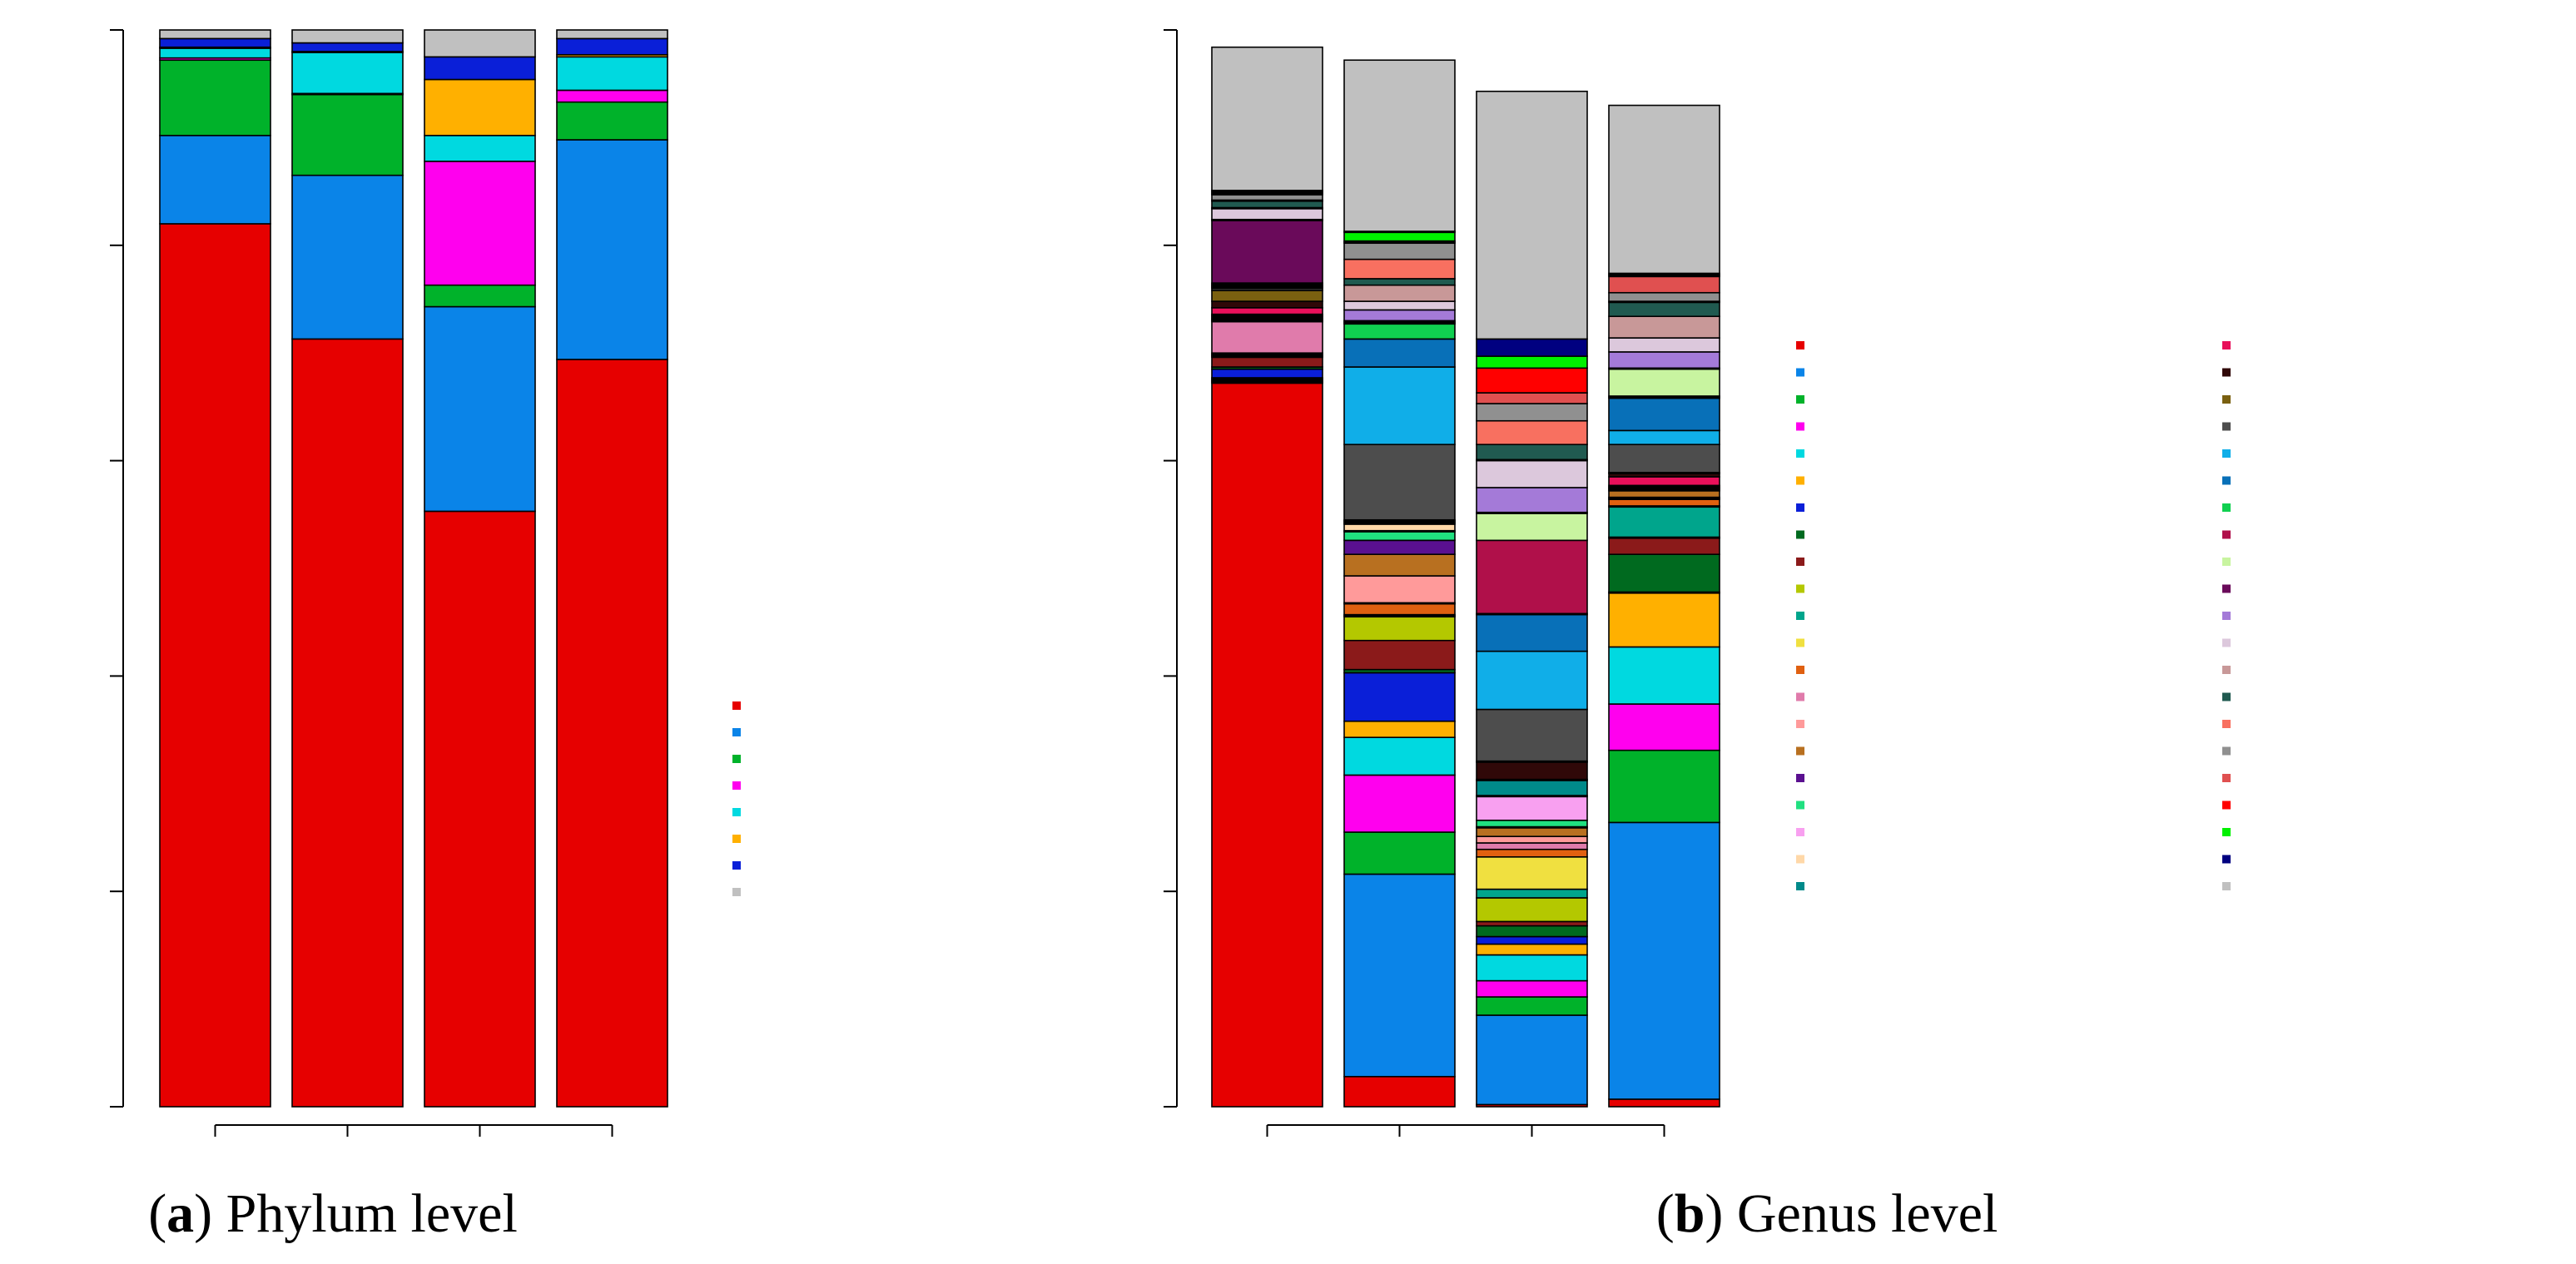 This screenshot has width=2576, height=1264. I want to click on bar-segment-C2-unclassified-bacteria, so click(347, 47).